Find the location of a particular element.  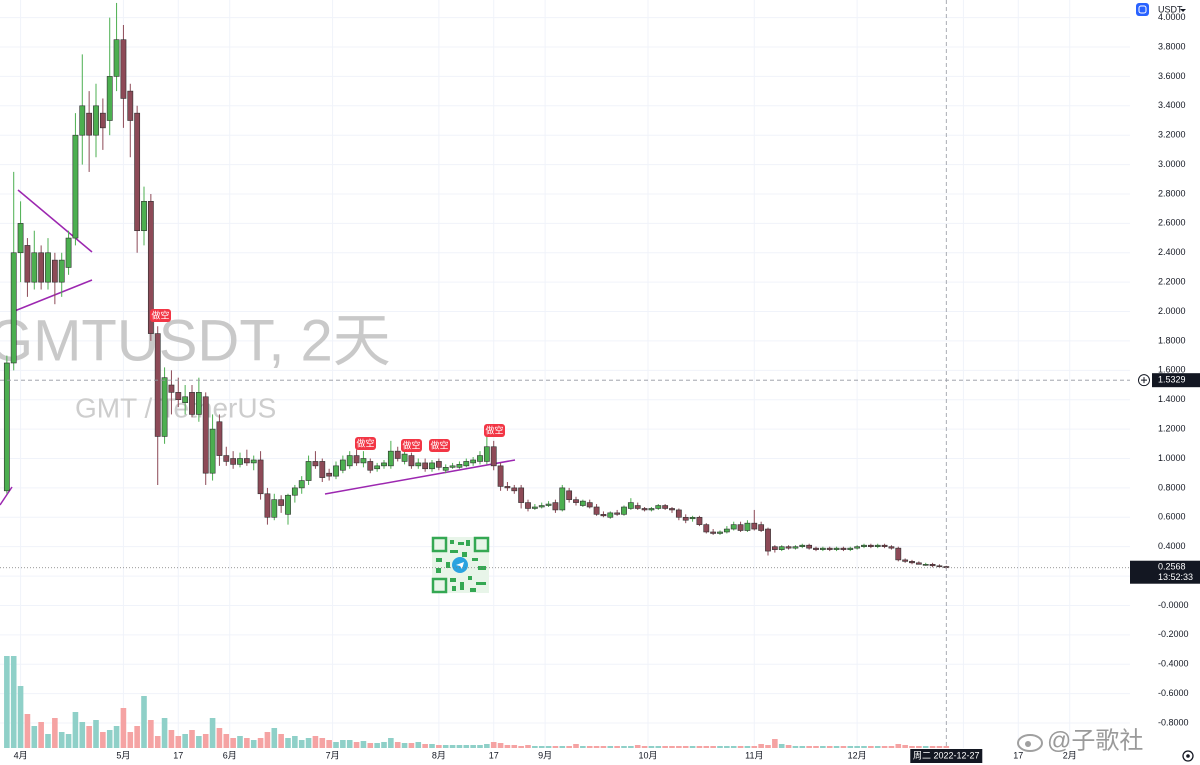

x-tick-label: 11月 is located at coordinates (754, 755).